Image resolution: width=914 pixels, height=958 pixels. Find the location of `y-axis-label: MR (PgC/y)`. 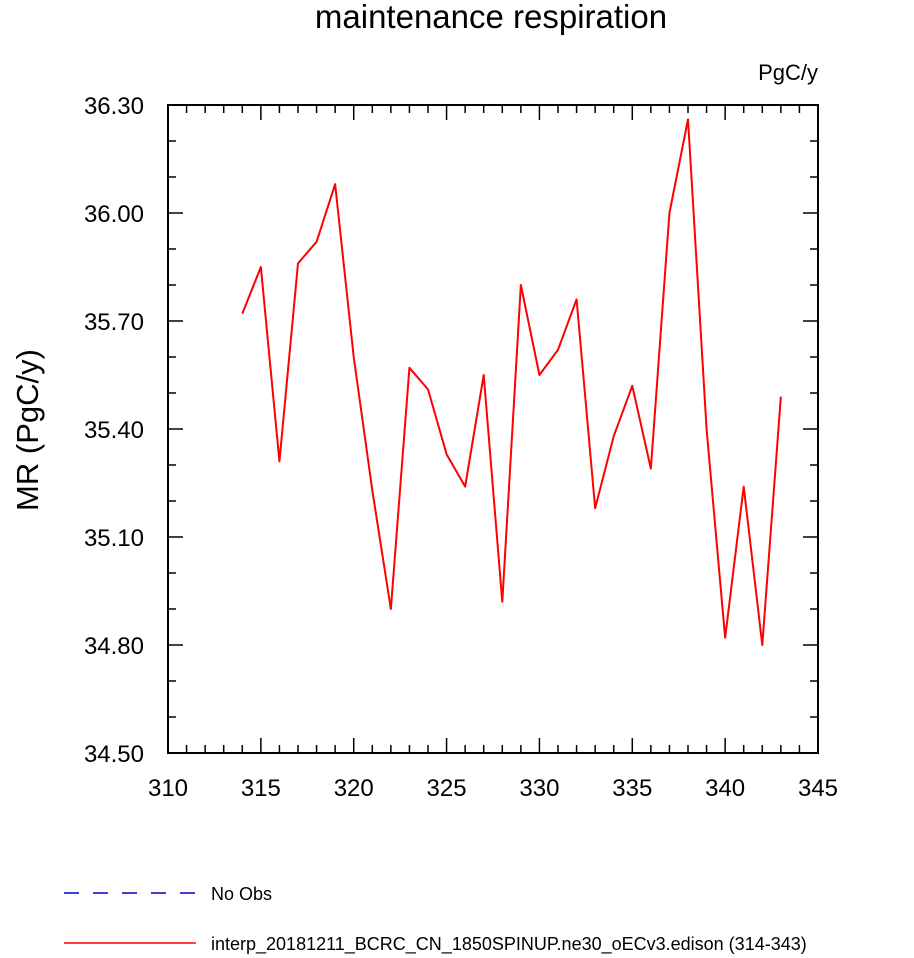

y-axis-label: MR (PgC/y) is located at coordinates (27, 430).